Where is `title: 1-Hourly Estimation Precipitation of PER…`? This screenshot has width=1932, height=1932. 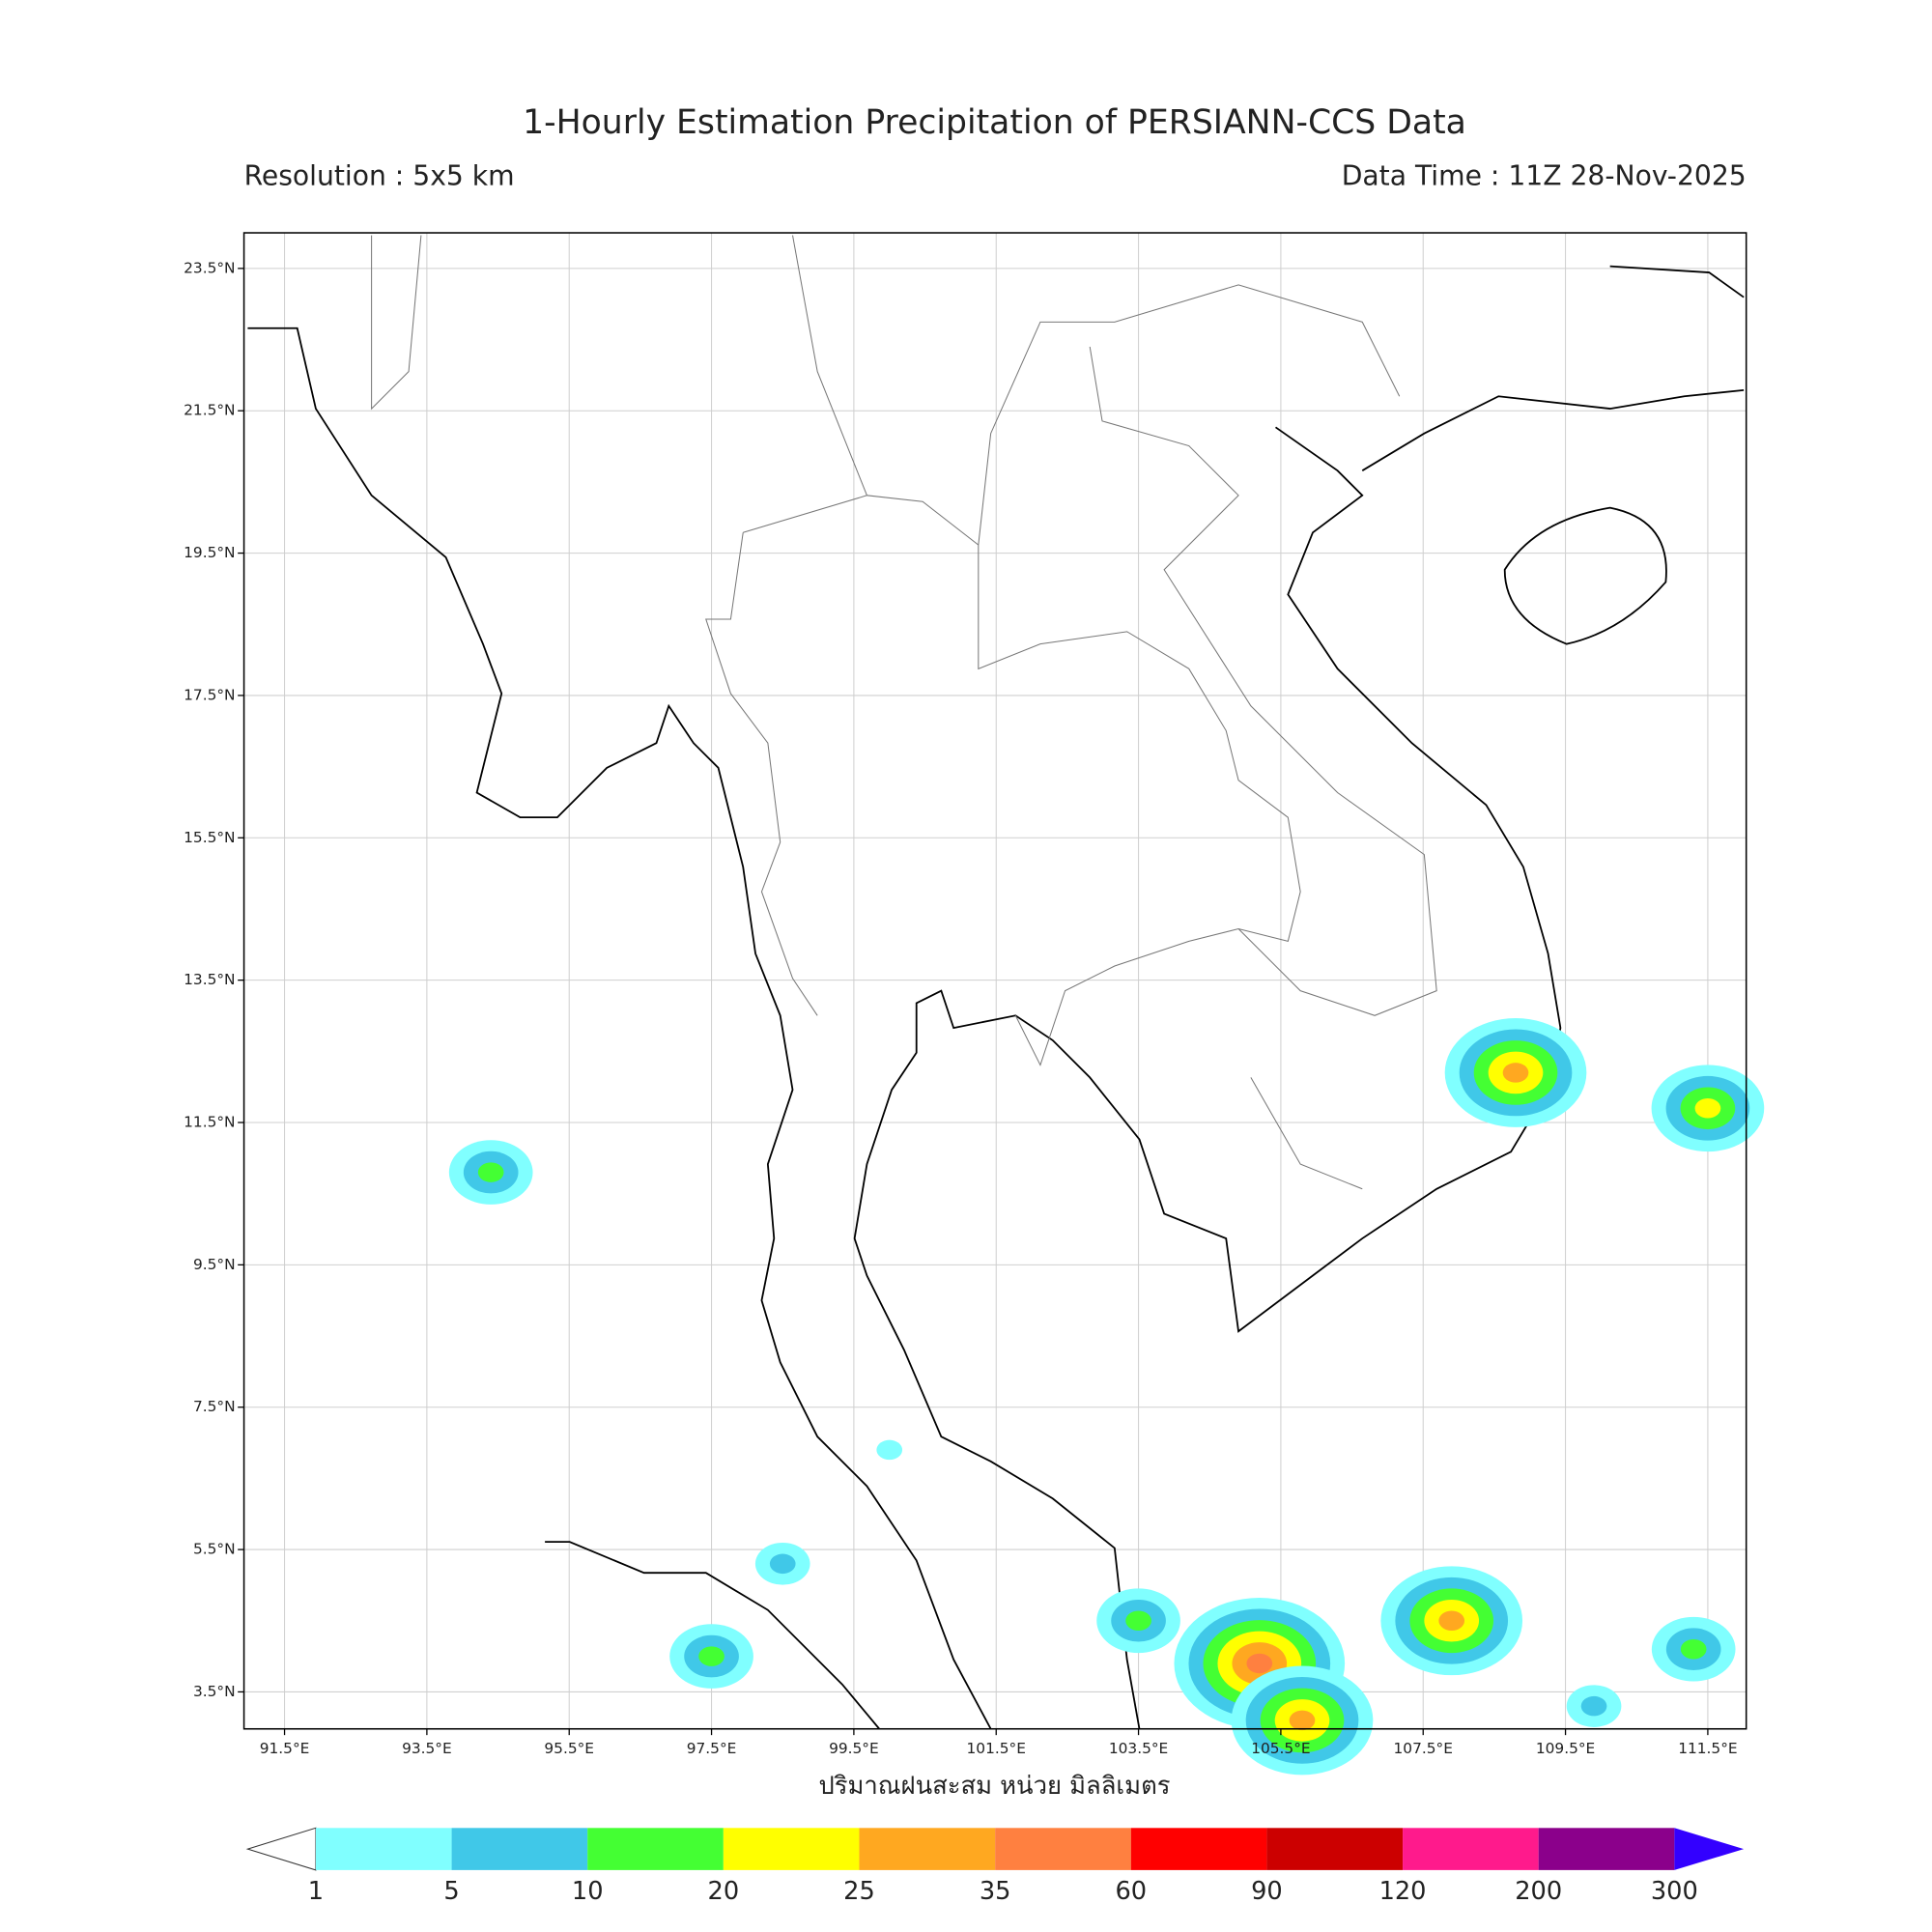 title: 1-Hourly Estimation Precipitation of PER… is located at coordinates (995, 122).